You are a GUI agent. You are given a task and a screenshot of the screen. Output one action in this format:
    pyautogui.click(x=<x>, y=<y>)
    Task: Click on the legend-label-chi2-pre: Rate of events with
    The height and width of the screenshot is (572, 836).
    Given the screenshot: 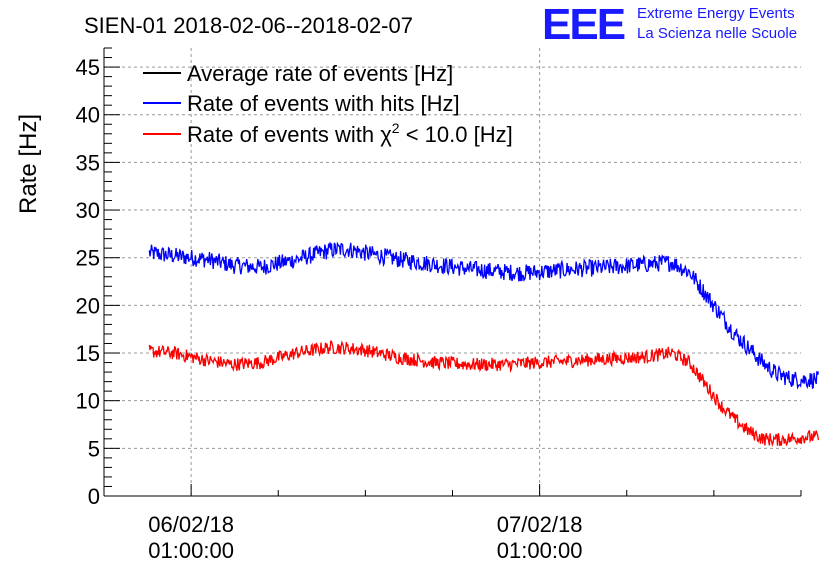 What is the action you would take?
    pyautogui.click(x=283, y=134)
    